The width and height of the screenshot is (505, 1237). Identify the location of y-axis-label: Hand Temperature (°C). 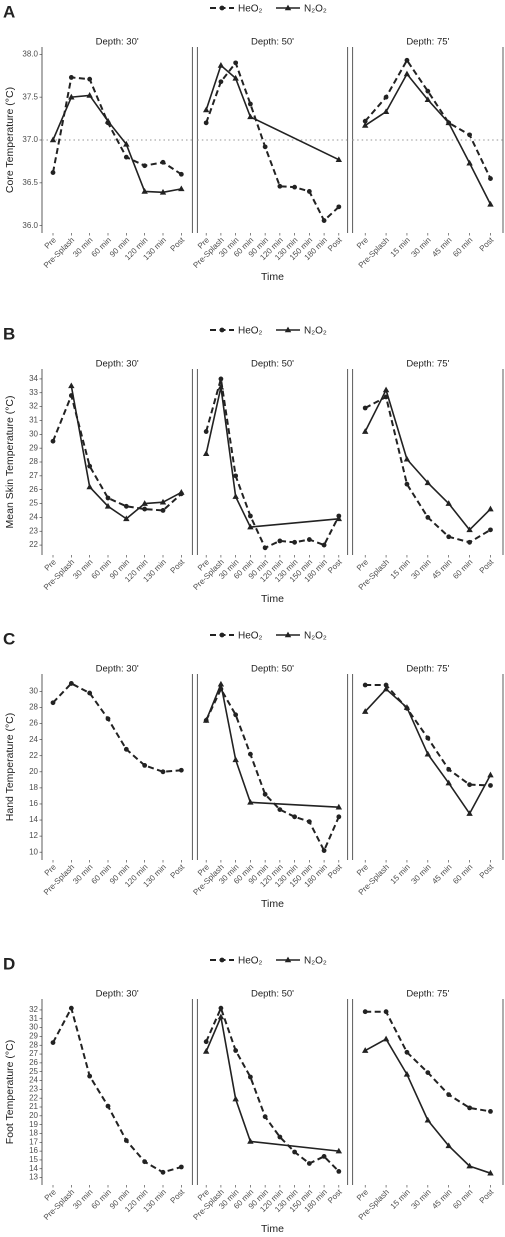
(10, 767).